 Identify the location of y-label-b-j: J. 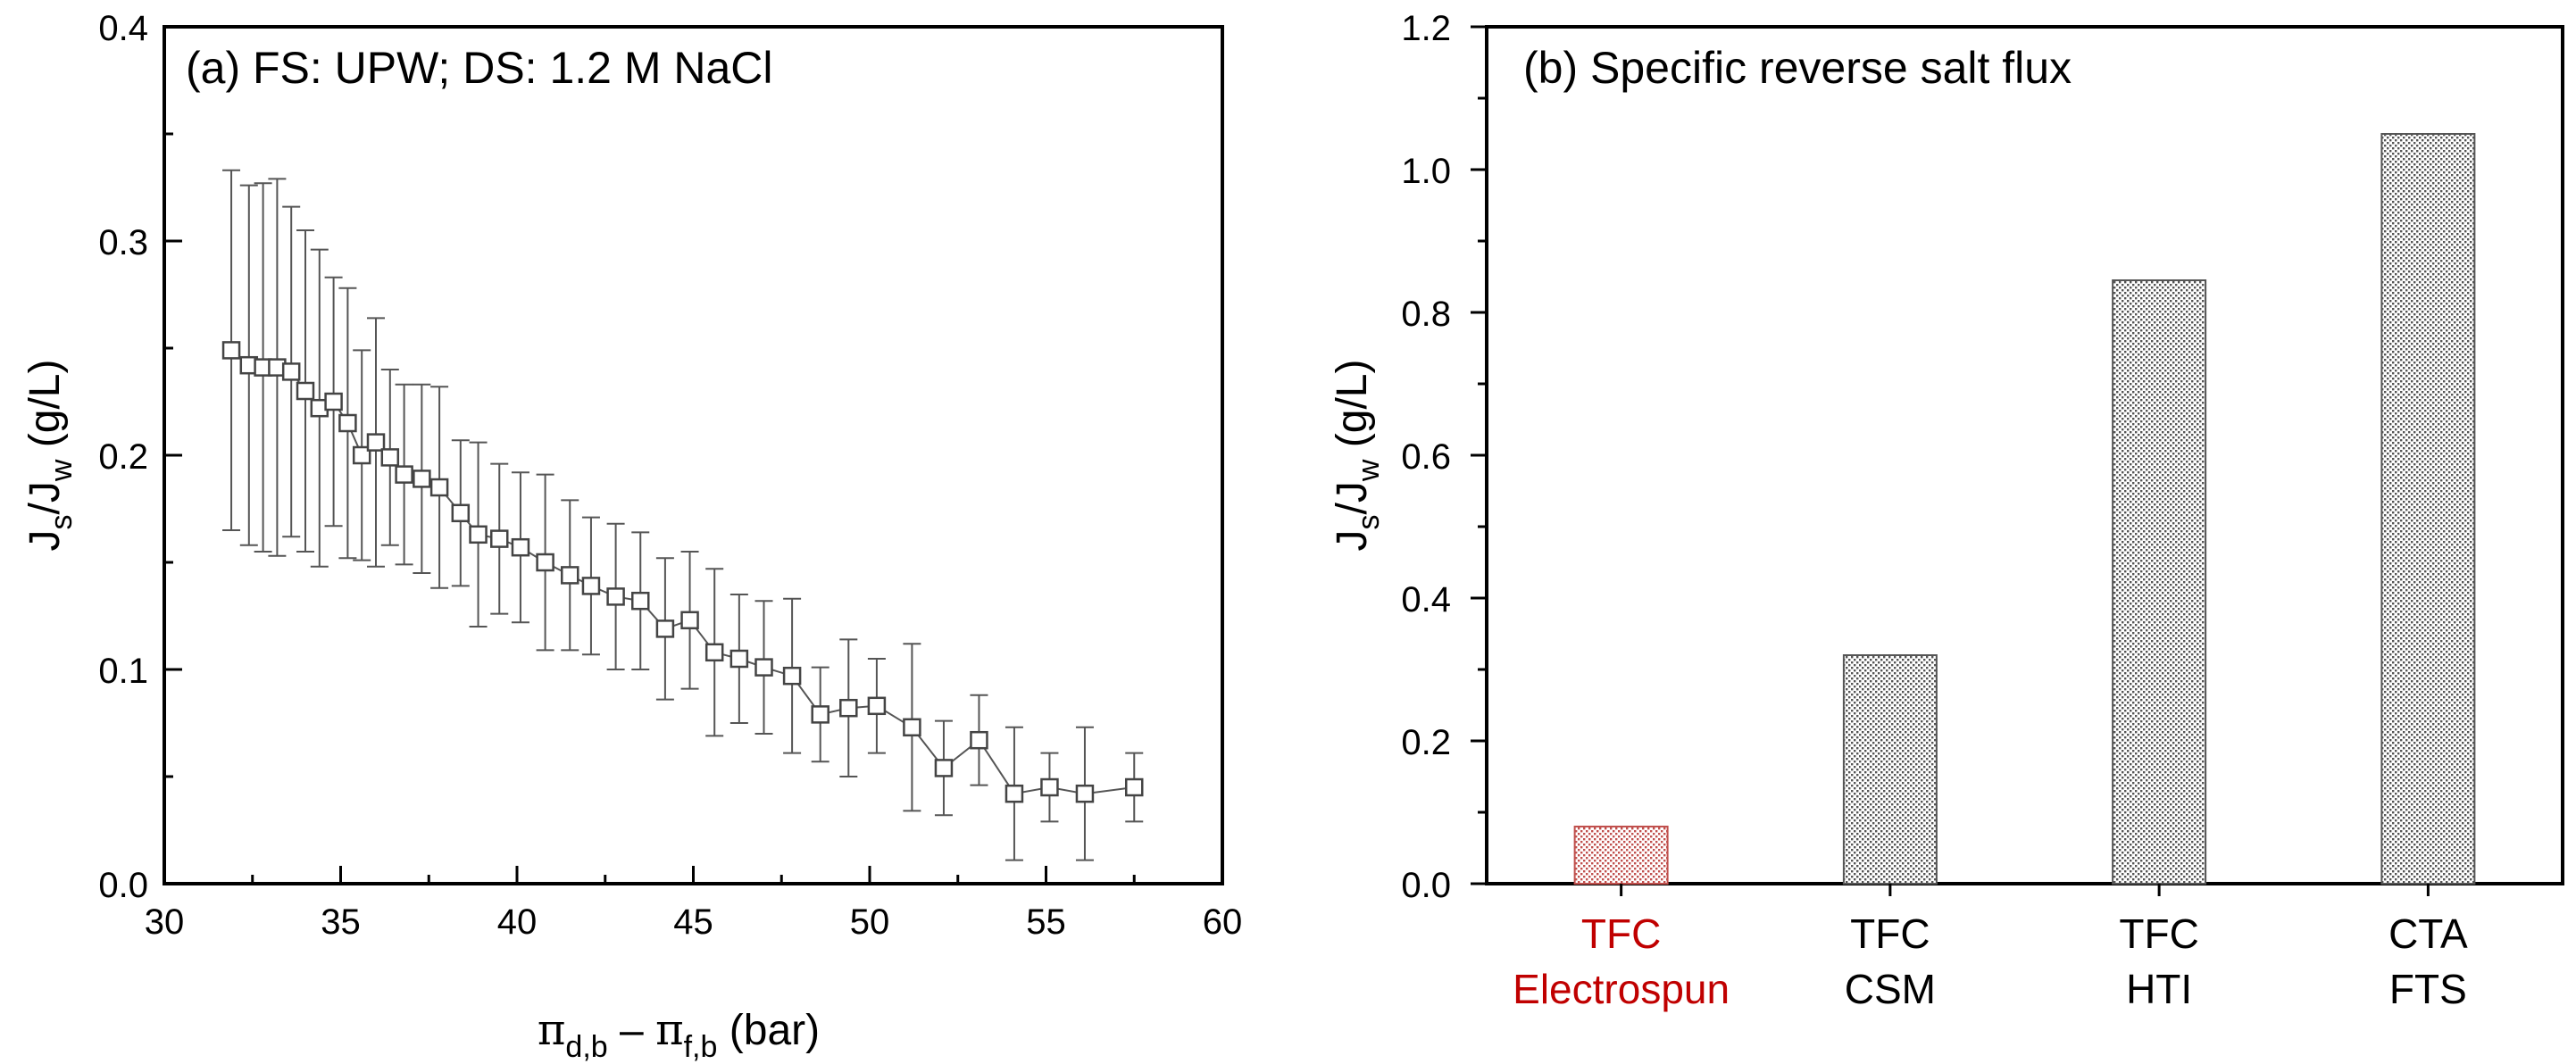
(1352, 540).